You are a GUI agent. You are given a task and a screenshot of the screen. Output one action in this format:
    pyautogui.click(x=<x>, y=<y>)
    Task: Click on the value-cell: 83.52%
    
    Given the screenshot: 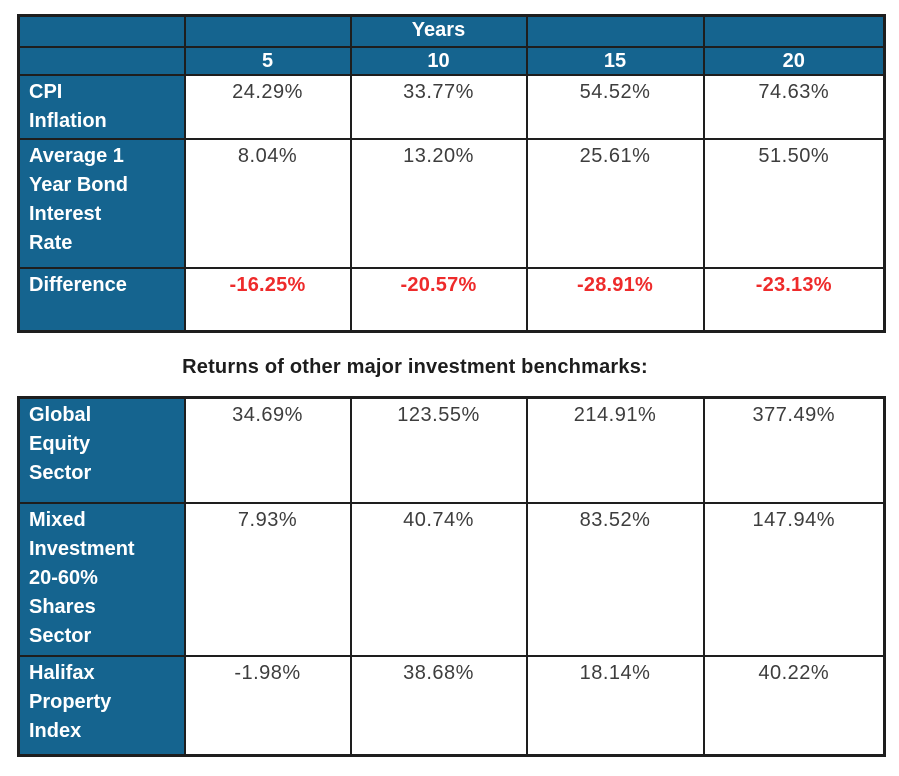 What is the action you would take?
    pyautogui.click(x=615, y=579)
    